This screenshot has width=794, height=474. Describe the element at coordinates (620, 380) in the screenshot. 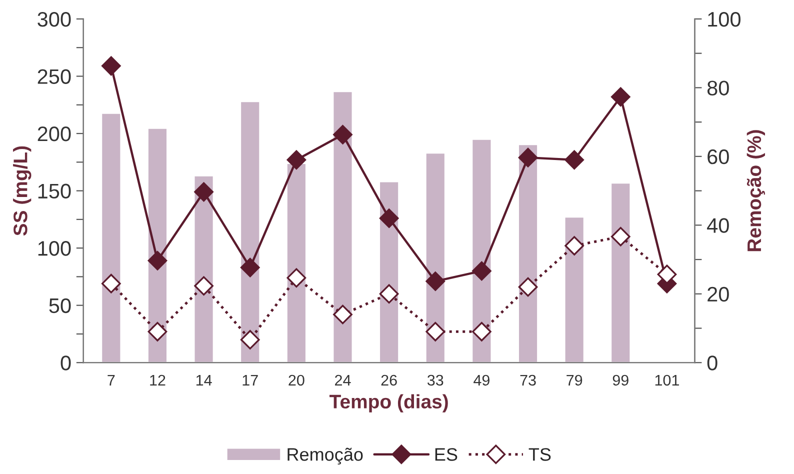

I see `x-tick-label: 99` at that location.